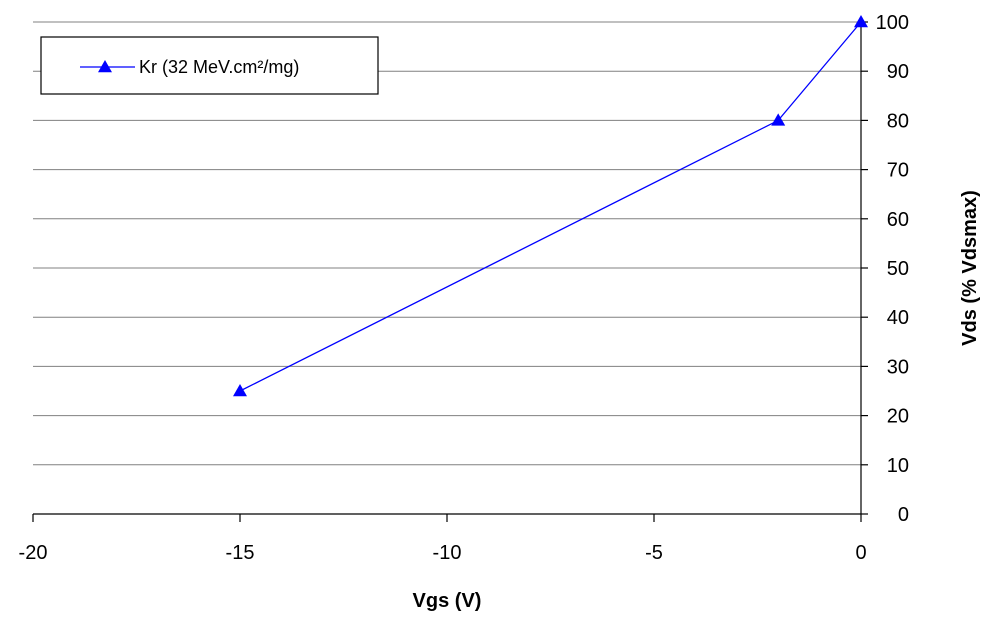 Image resolution: width=995 pixels, height=619 pixels. Describe the element at coordinates (240, 553) in the screenshot. I see `x-tick-label: -15` at that location.